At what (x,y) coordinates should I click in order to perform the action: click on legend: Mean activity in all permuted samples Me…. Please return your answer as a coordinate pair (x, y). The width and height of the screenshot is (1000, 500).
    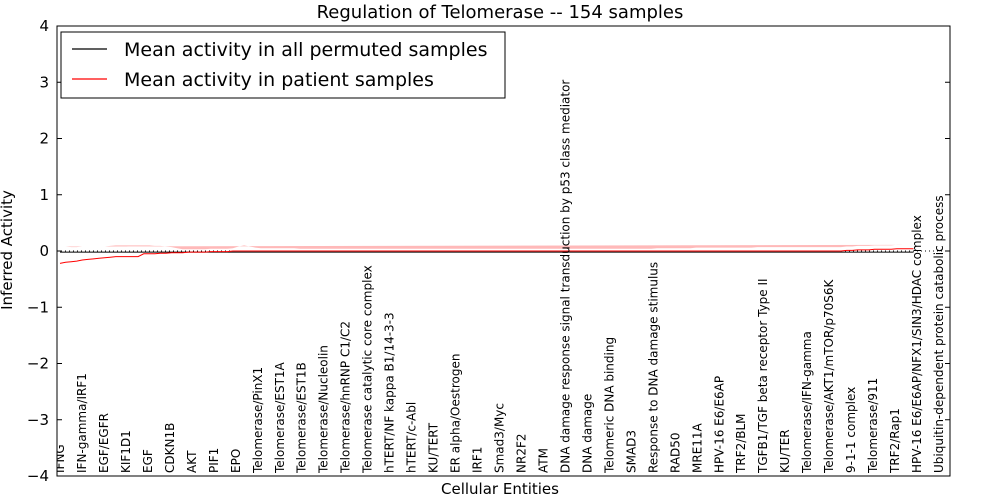
    Looking at the image, I should click on (283, 65).